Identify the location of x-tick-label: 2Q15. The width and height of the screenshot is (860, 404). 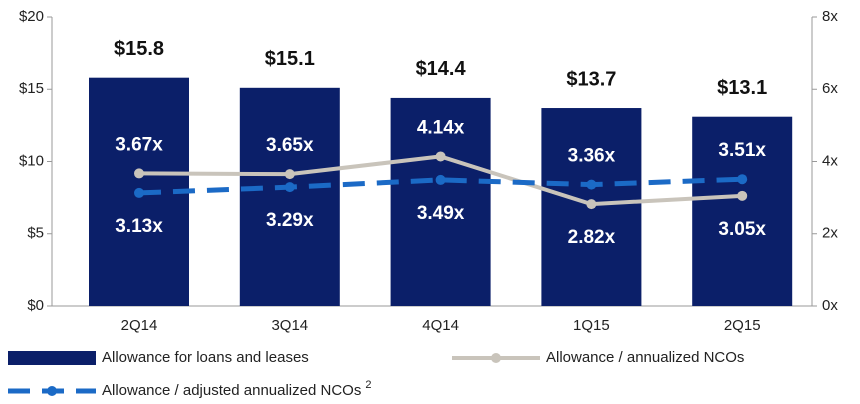
(742, 325).